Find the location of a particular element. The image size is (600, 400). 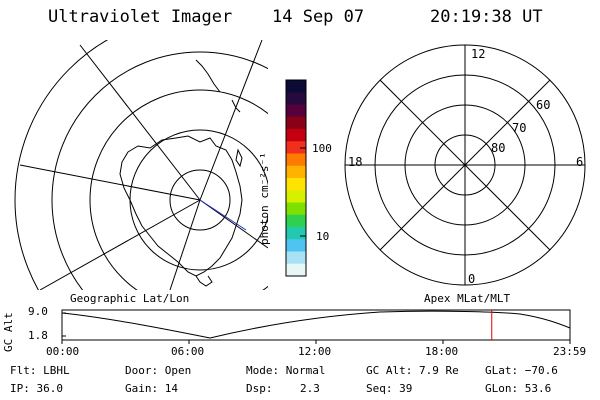

altitude-plot-frame is located at coordinates (316, 325).